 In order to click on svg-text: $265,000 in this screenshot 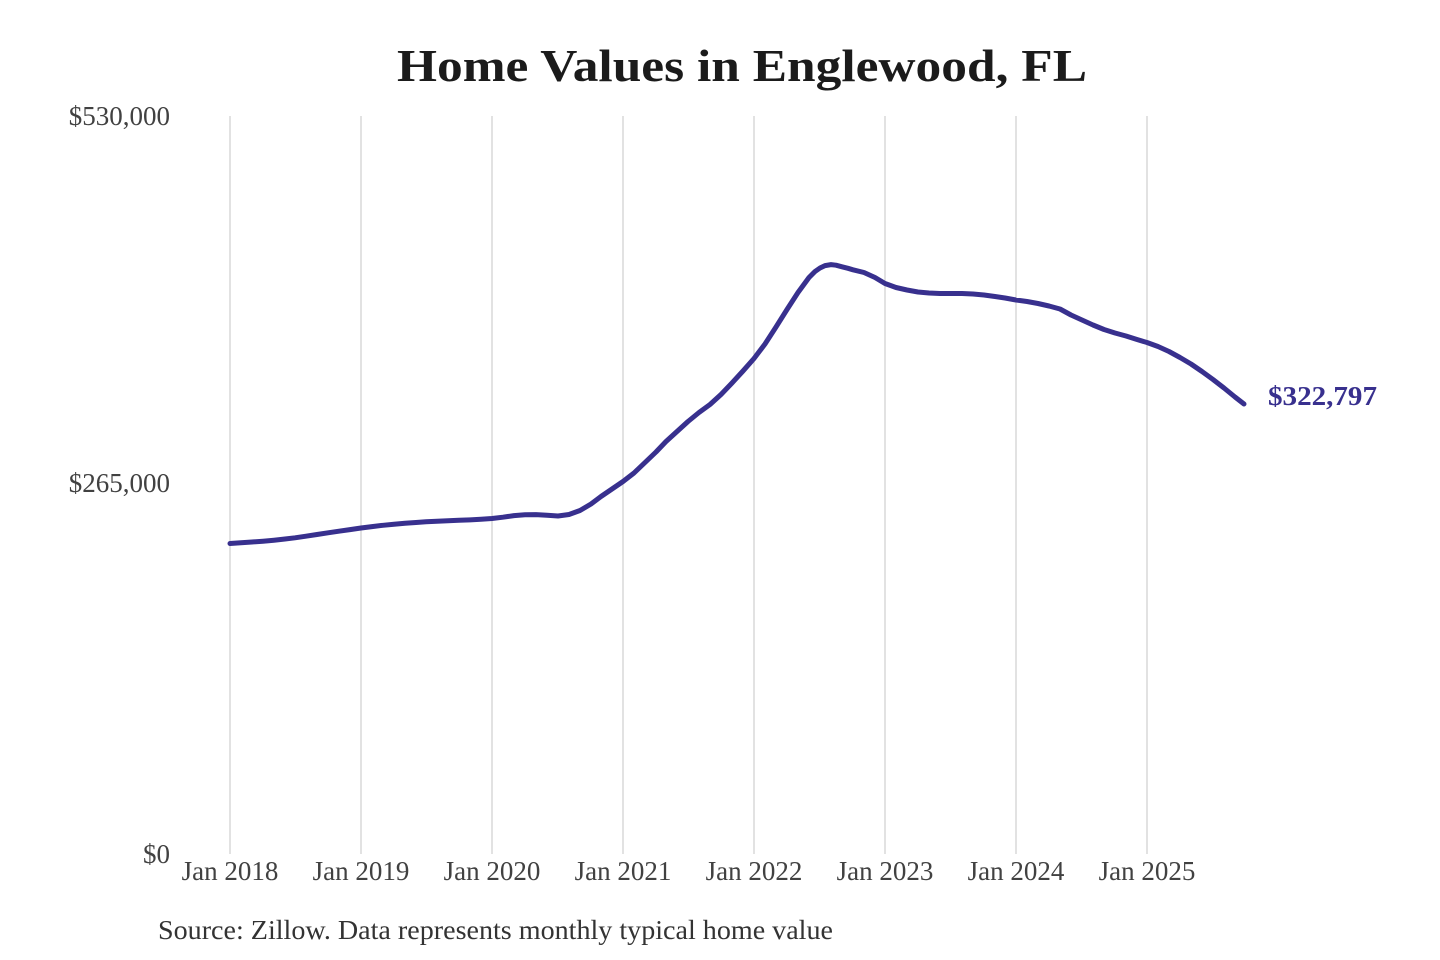, I will do `click(119, 483)`.